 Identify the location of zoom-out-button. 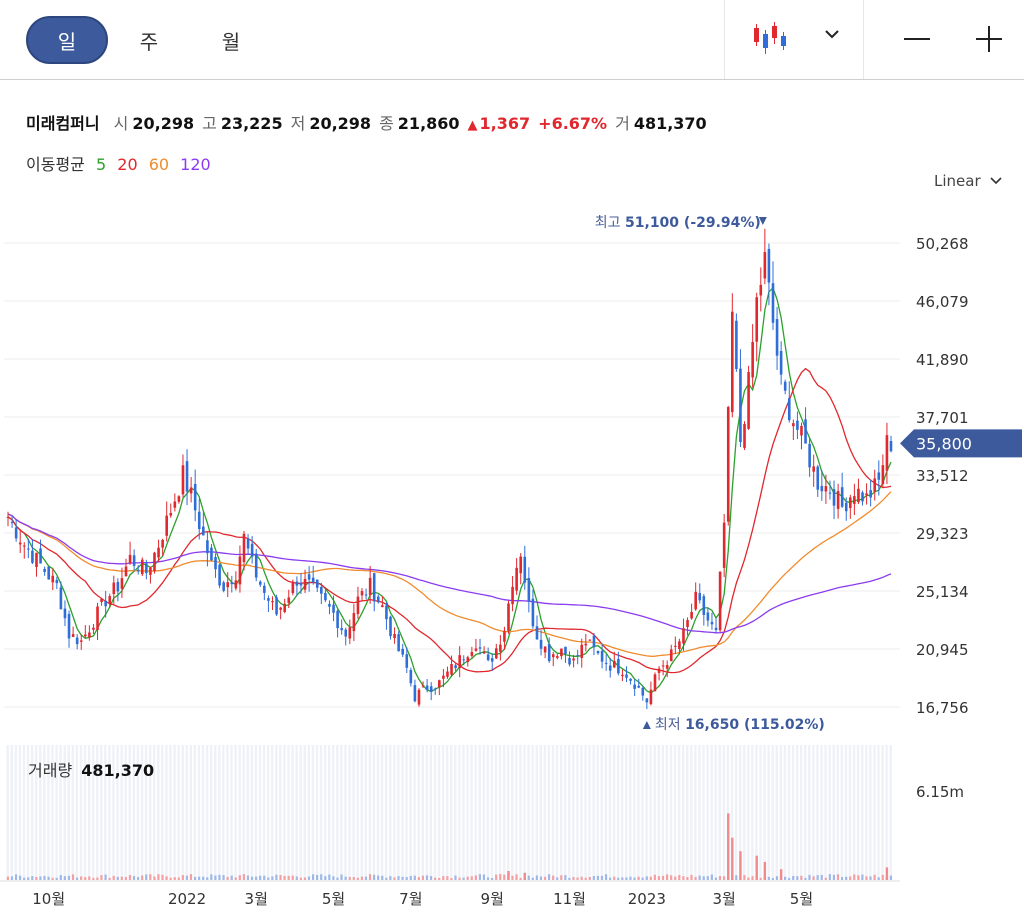
(917, 39).